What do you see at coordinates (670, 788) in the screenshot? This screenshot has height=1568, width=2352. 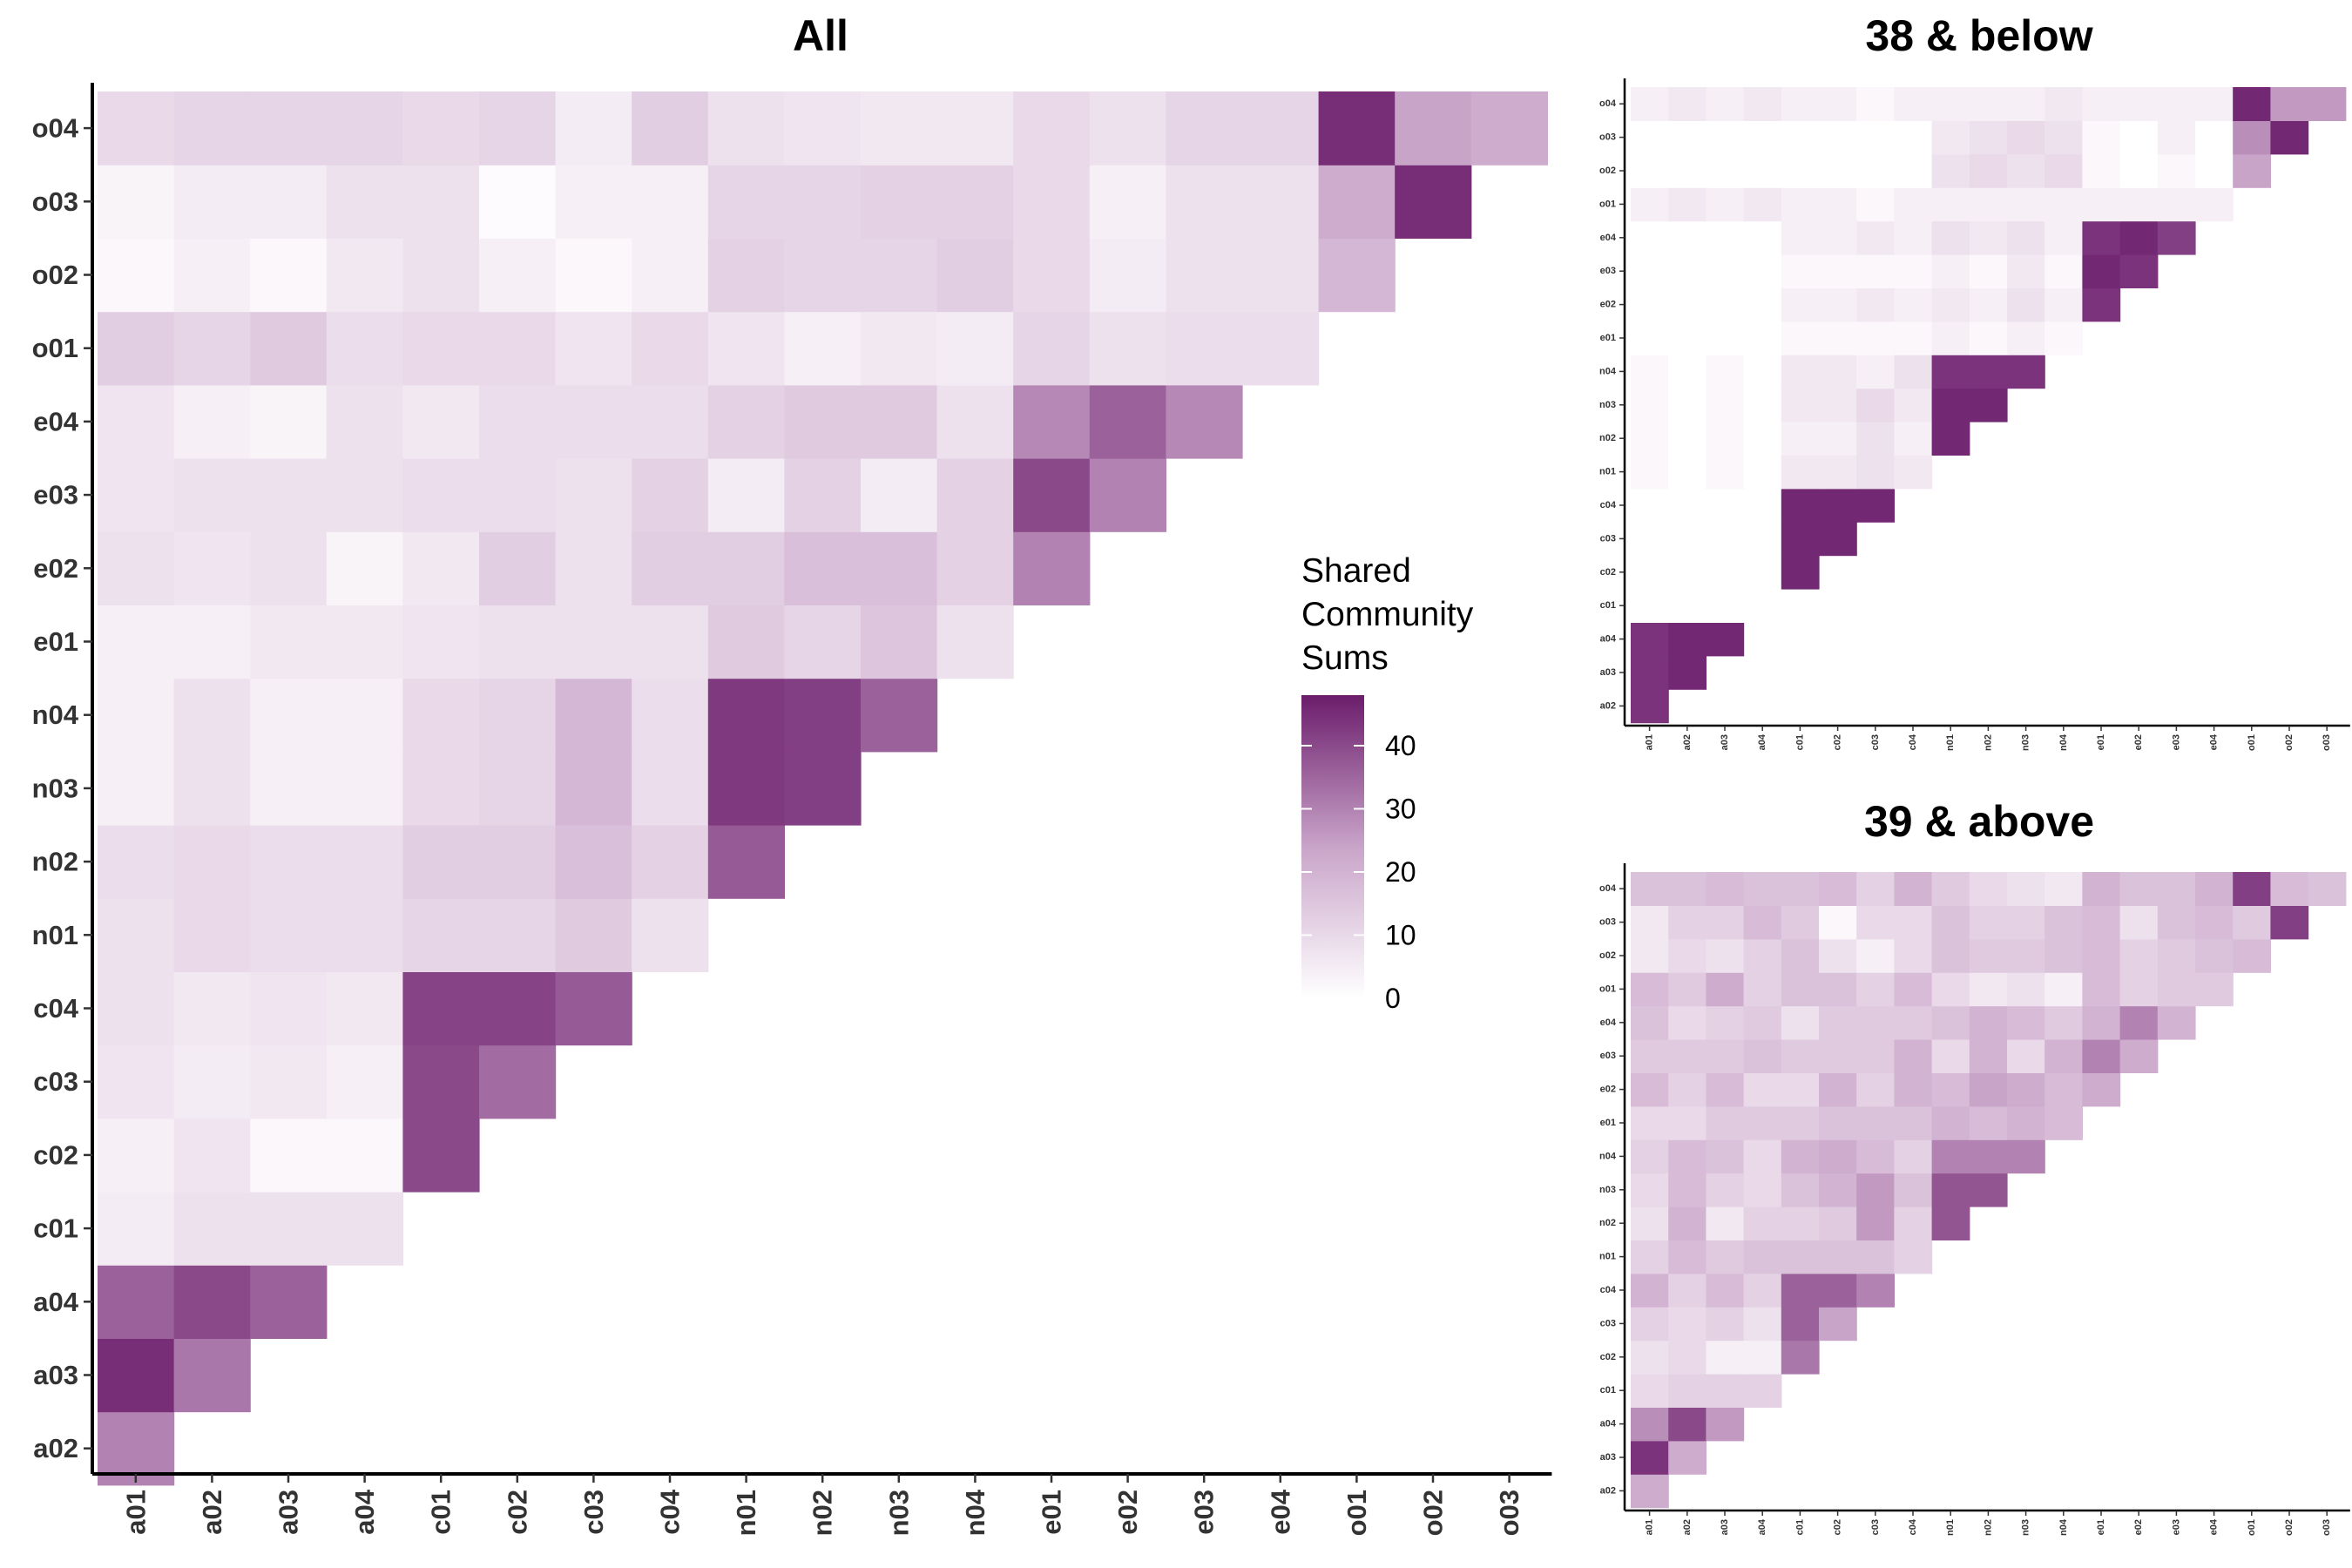 I see `heatmap-cell-n03-c04` at bounding box center [670, 788].